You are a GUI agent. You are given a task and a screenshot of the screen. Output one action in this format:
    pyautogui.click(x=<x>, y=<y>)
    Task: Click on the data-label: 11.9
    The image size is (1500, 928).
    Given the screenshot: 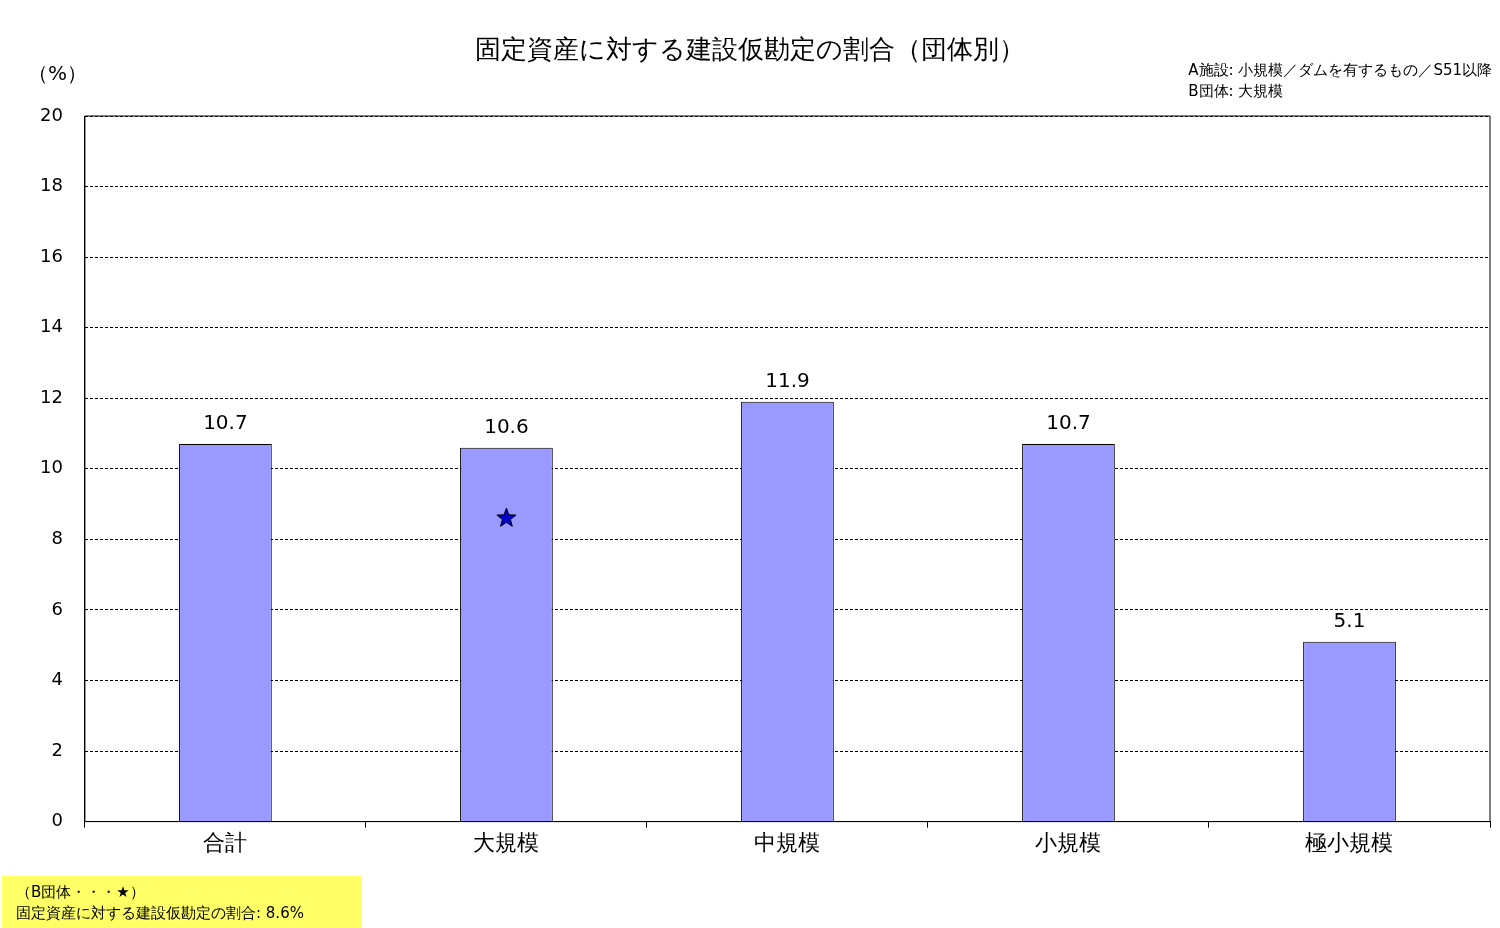 What is the action you would take?
    pyautogui.click(x=787, y=379)
    